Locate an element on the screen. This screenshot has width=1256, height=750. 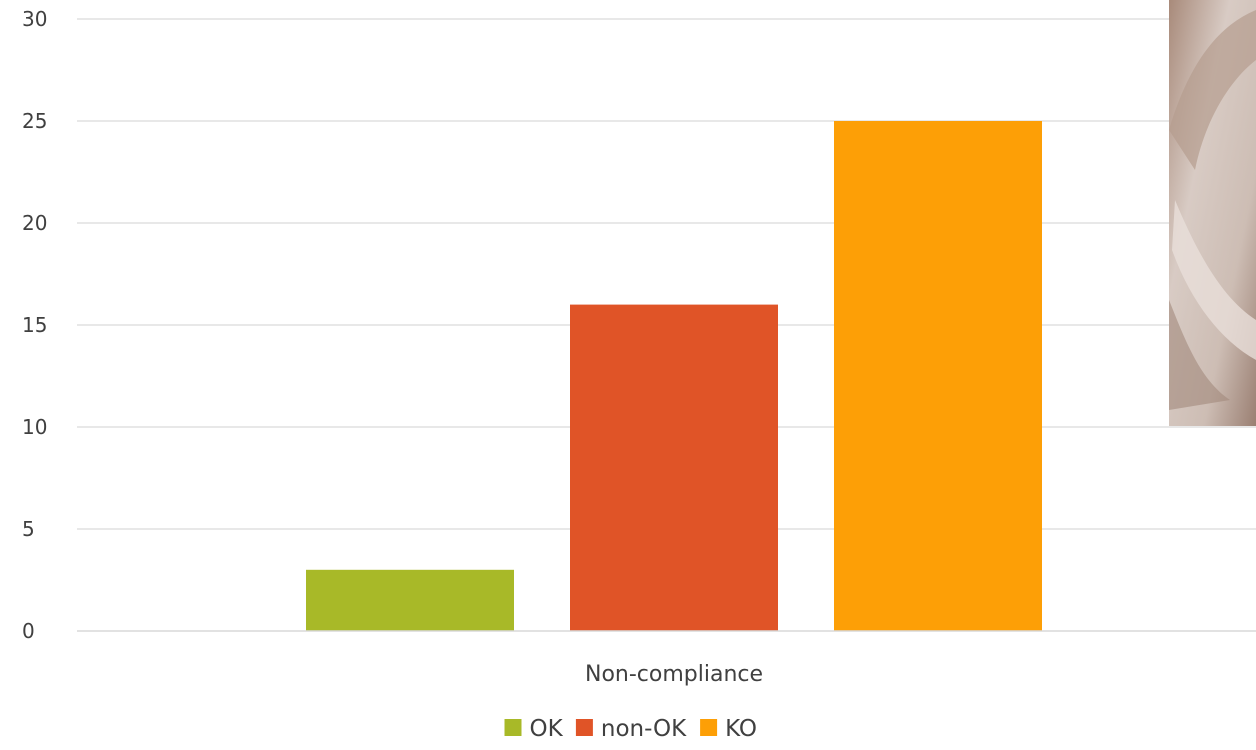
y-tick-label: 15 is located at coordinates (34, 325).